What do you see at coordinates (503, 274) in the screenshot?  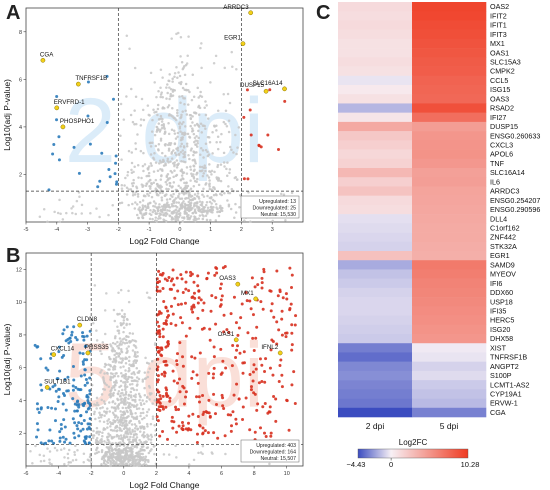 I see `heatmap-row-label: MYEOV` at bounding box center [503, 274].